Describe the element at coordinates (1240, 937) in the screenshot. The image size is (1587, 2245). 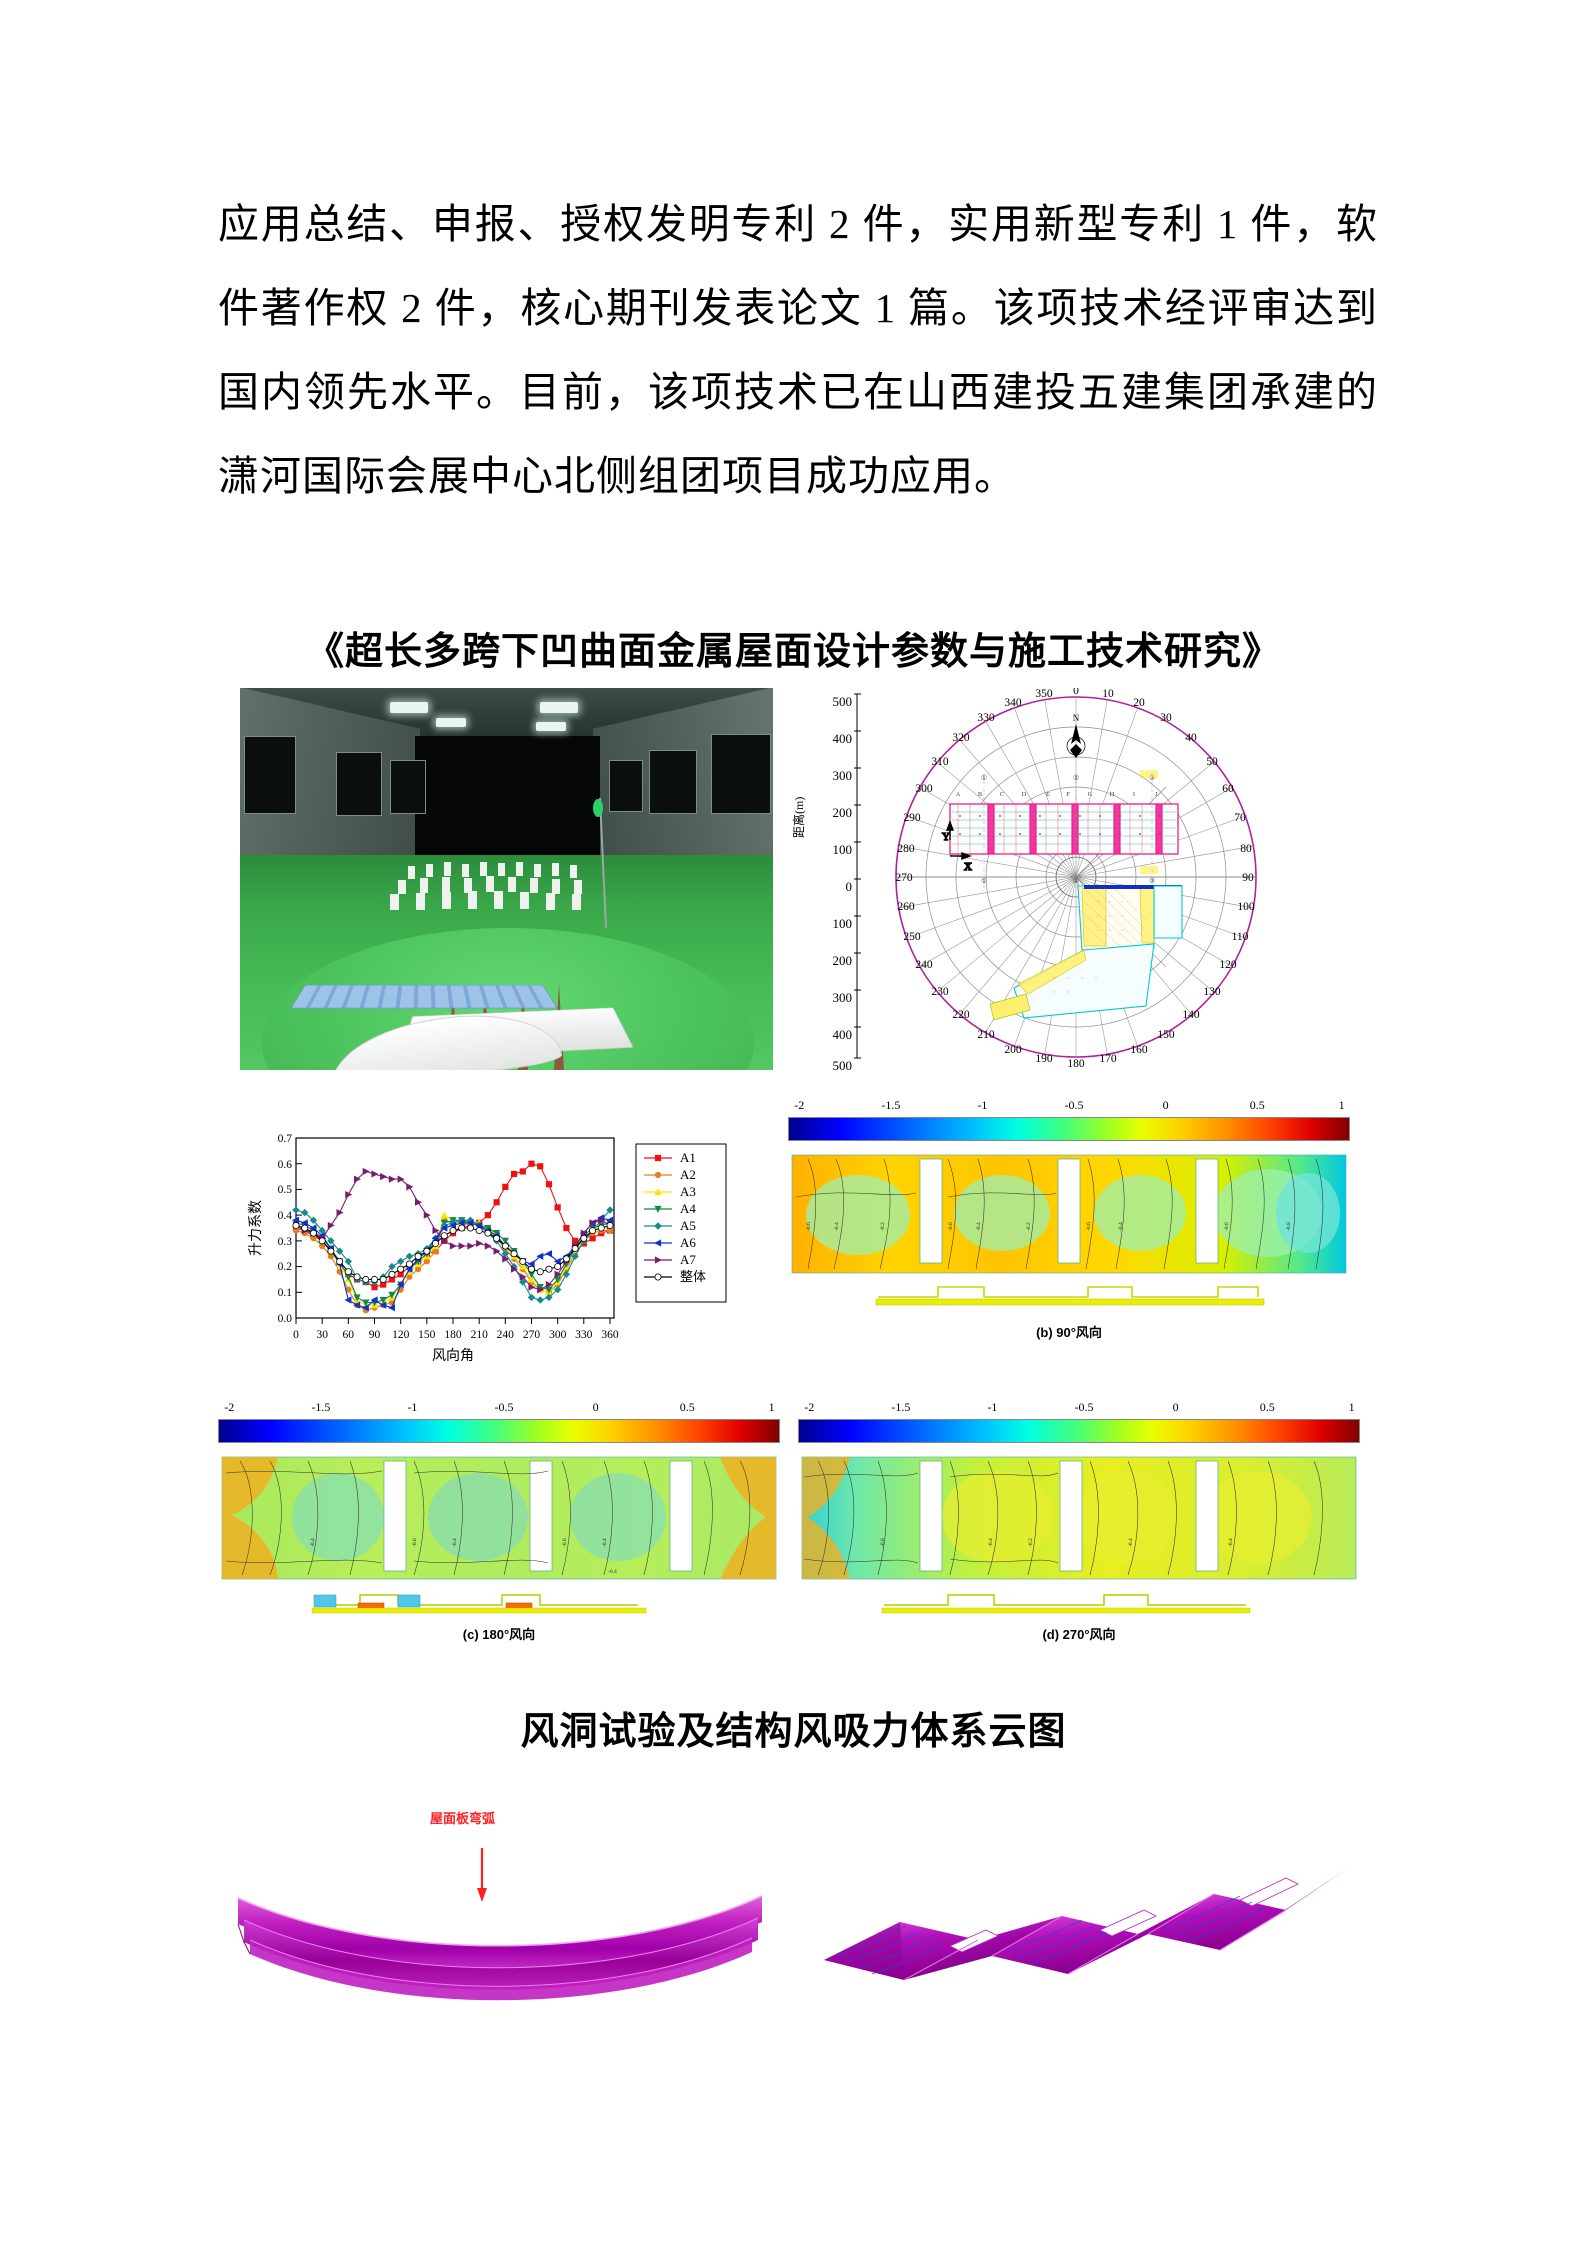
I see `svg-text: 110` at that location.